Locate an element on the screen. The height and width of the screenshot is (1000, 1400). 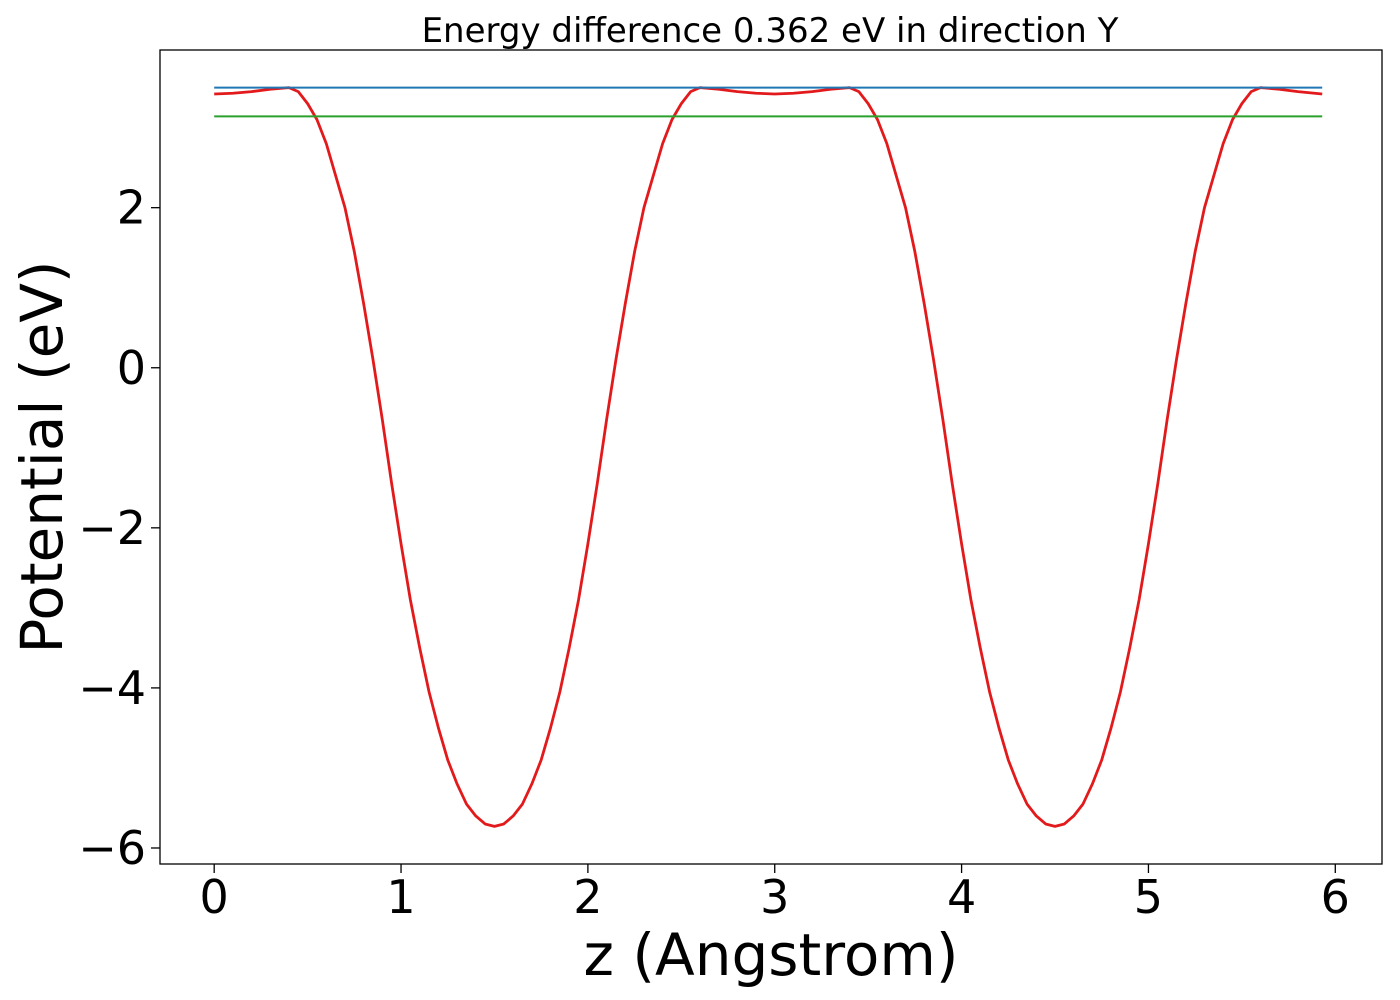
x-tick-label: 0 is located at coordinates (214, 897).